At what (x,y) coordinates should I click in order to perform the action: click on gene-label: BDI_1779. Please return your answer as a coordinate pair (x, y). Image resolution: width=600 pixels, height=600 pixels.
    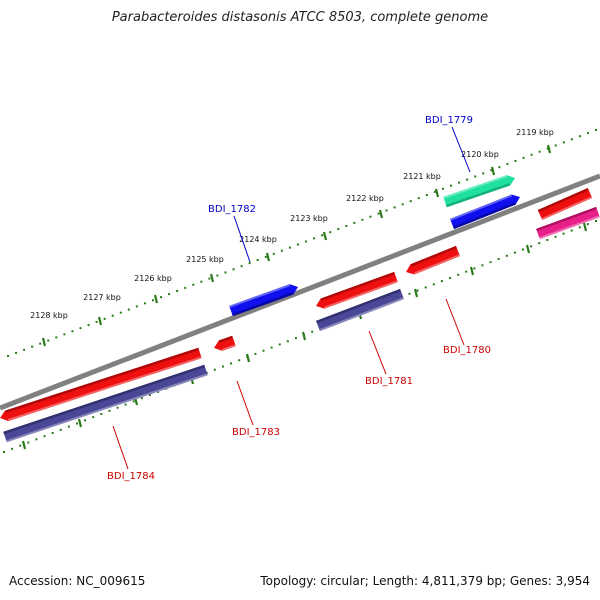
    Looking at the image, I should click on (449, 120).